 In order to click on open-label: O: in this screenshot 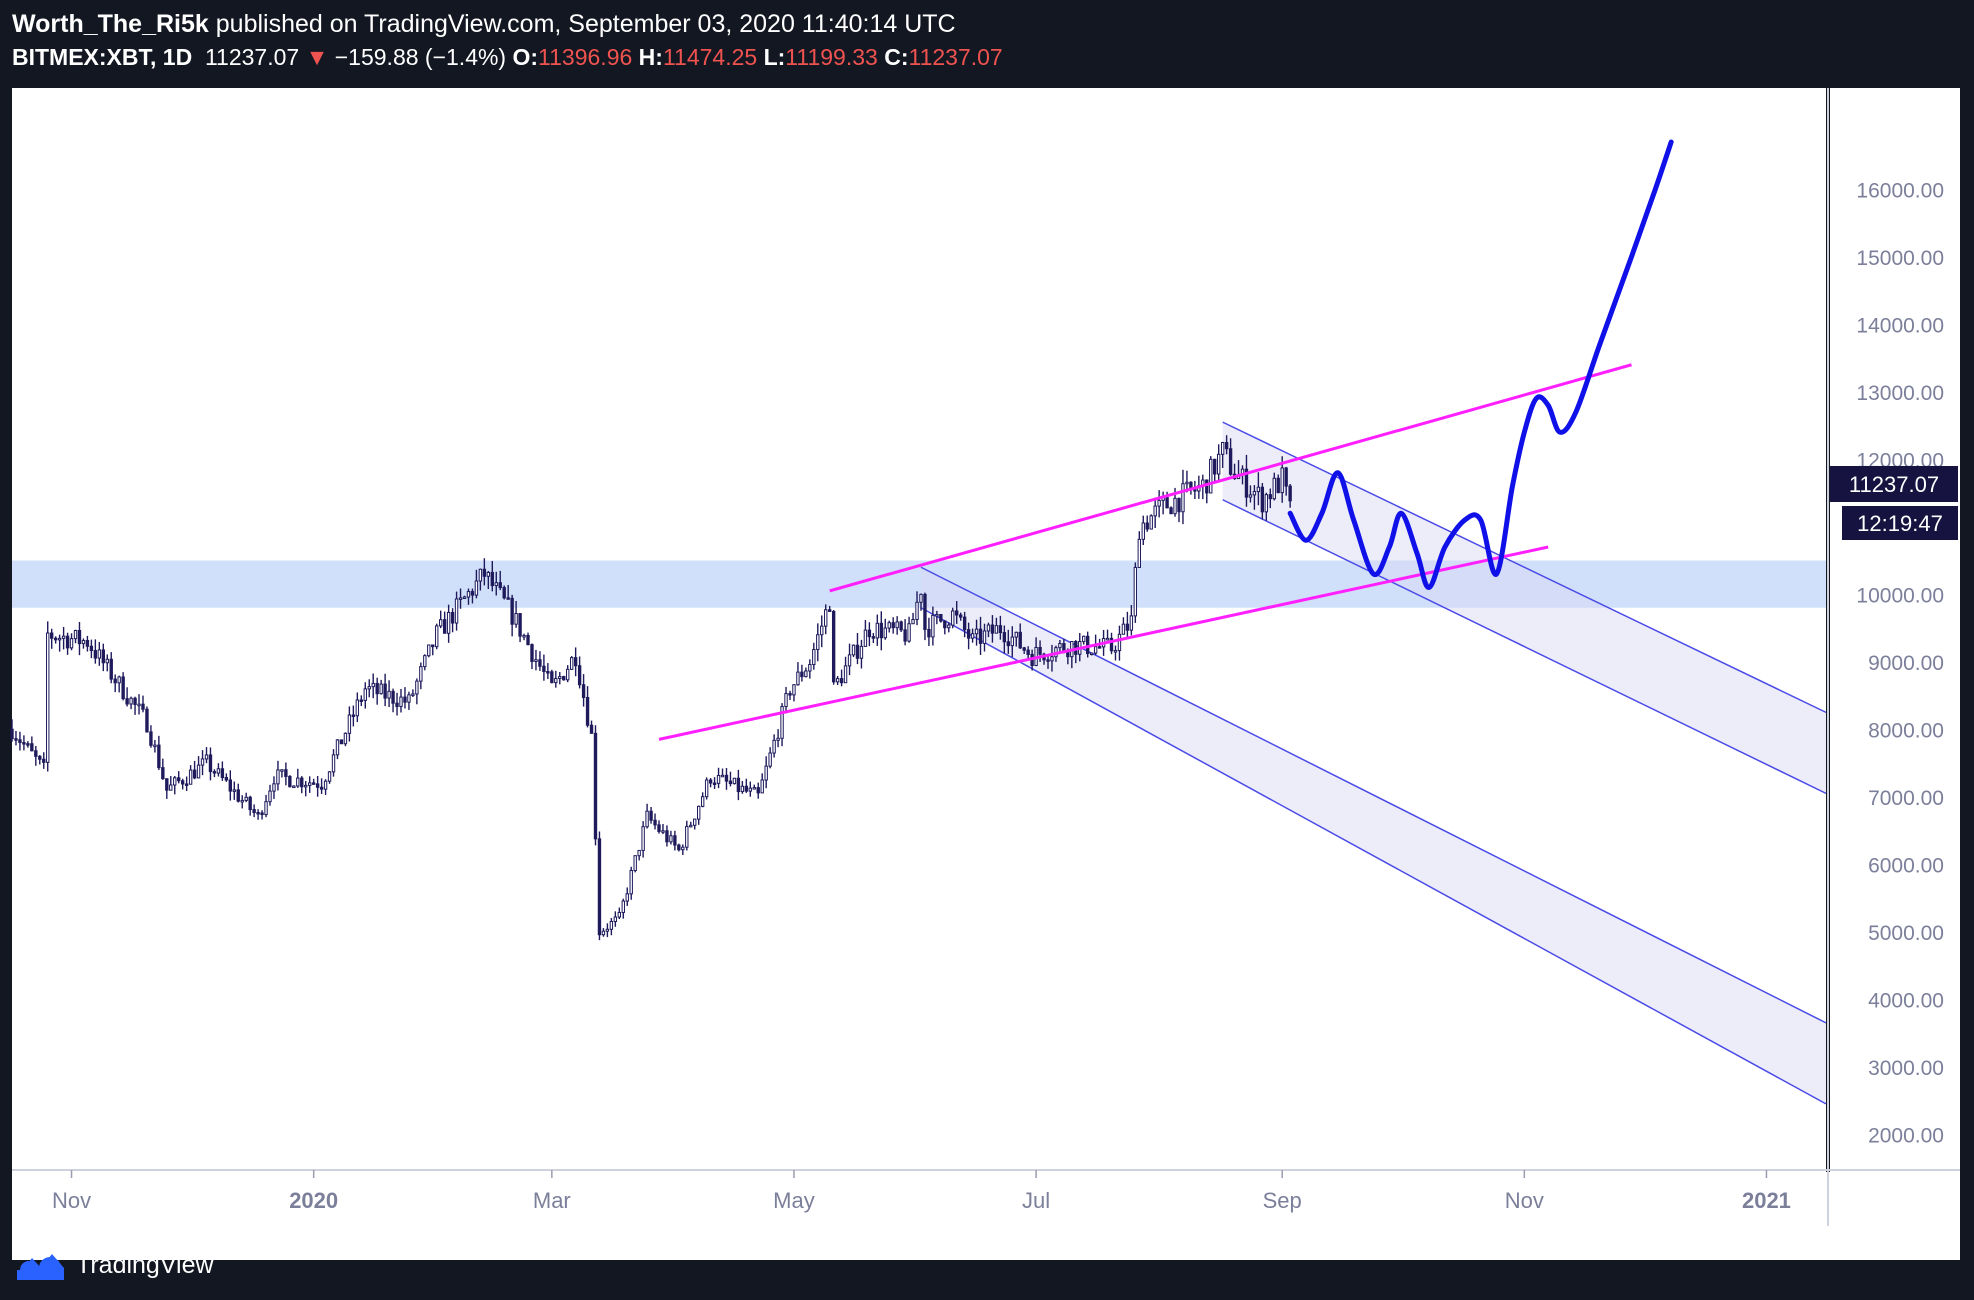, I will do `click(525, 57)`.